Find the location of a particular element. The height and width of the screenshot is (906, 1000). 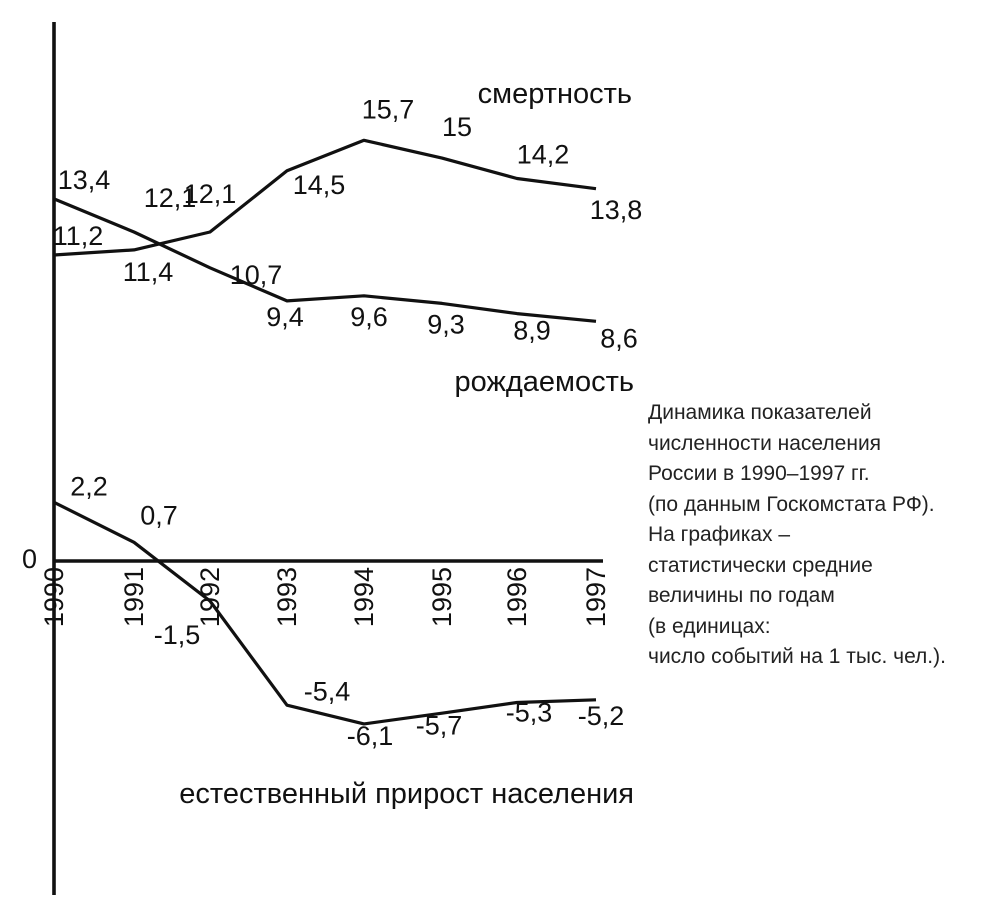

data-label: 15 is located at coordinates (457, 127).